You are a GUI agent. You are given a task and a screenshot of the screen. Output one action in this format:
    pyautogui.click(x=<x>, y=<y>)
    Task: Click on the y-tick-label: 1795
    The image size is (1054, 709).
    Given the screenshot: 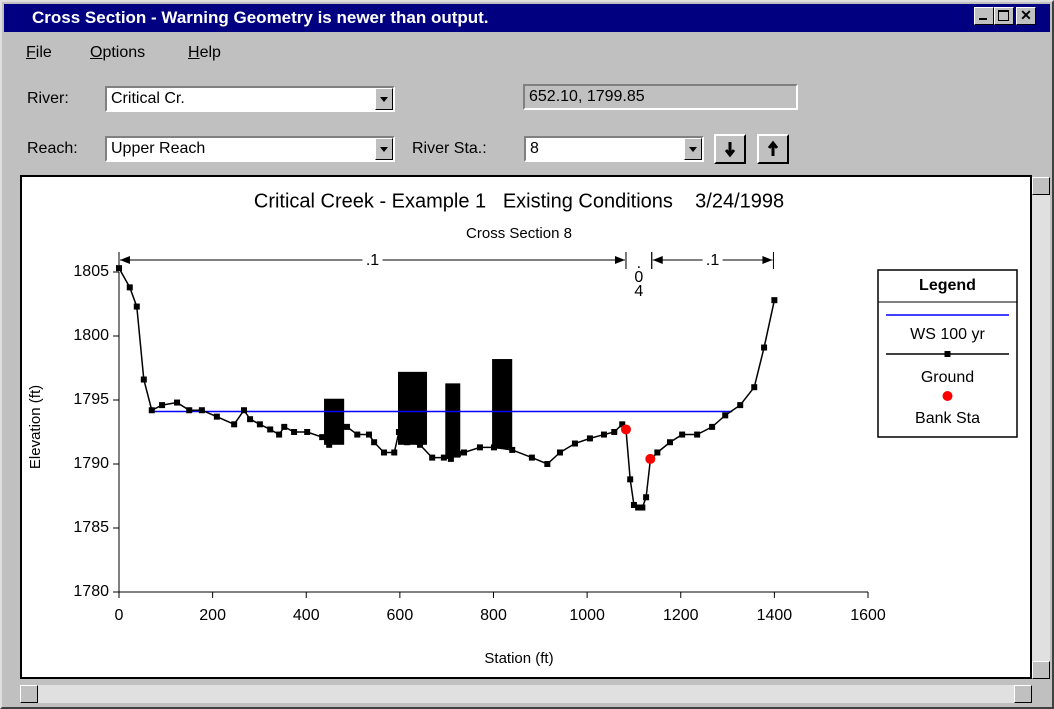 What is the action you would take?
    pyautogui.click(x=91, y=399)
    